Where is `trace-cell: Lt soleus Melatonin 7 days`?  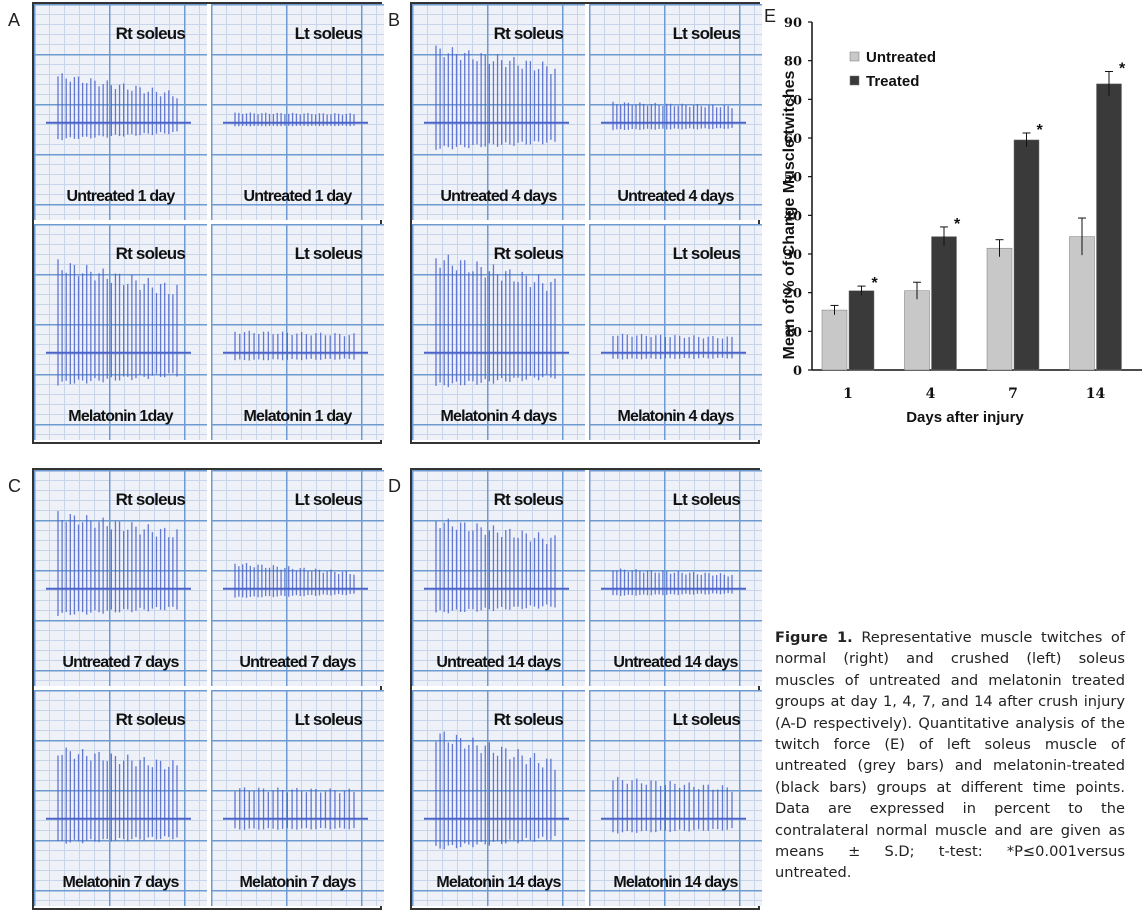 trace-cell: Lt soleus Melatonin 7 days is located at coordinates (297, 798).